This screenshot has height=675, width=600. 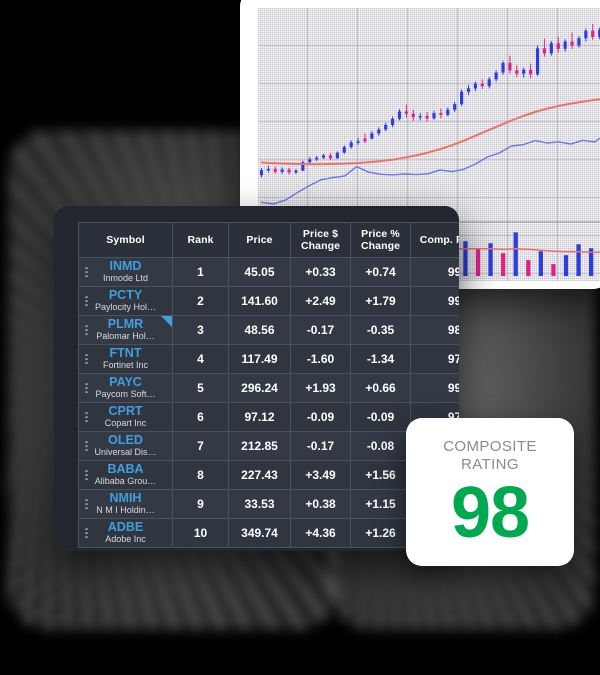 I want to click on symbol-ticker: PAYC, so click(x=125, y=382).